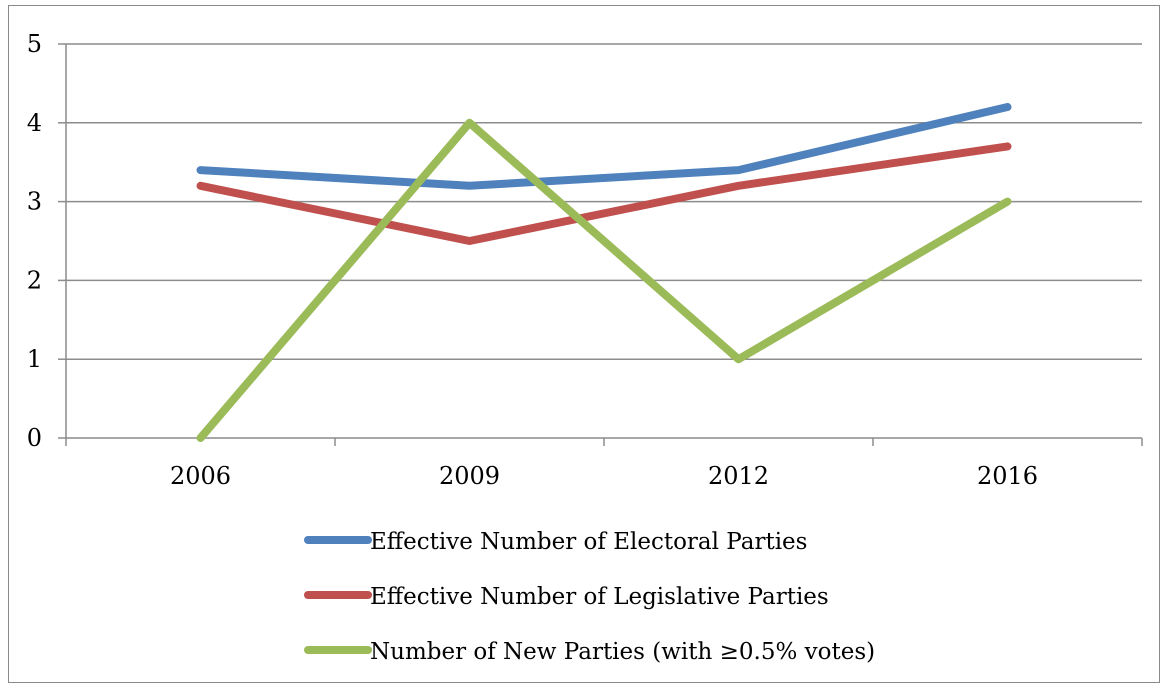 The width and height of the screenshot is (1163, 686). I want to click on x-tick-label-2006: 2006, so click(200, 476).